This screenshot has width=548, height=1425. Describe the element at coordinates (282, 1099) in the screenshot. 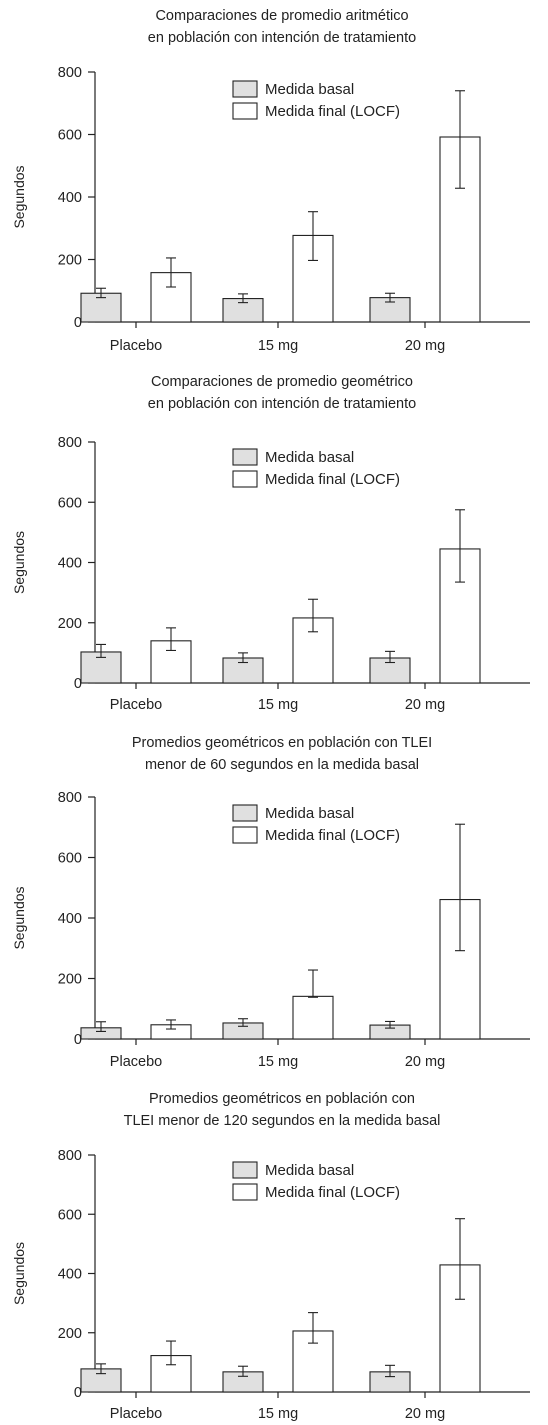

I see `chart-title: Promedios geométricos en población con` at that location.